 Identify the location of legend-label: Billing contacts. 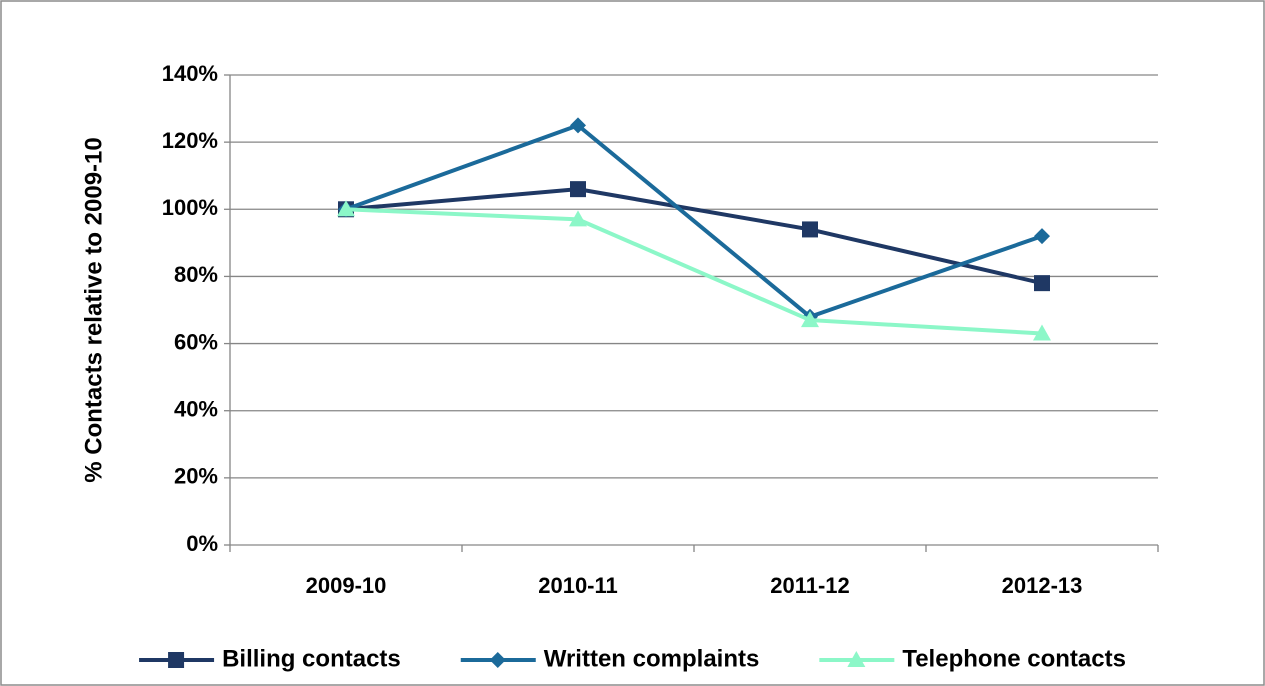
(311, 658).